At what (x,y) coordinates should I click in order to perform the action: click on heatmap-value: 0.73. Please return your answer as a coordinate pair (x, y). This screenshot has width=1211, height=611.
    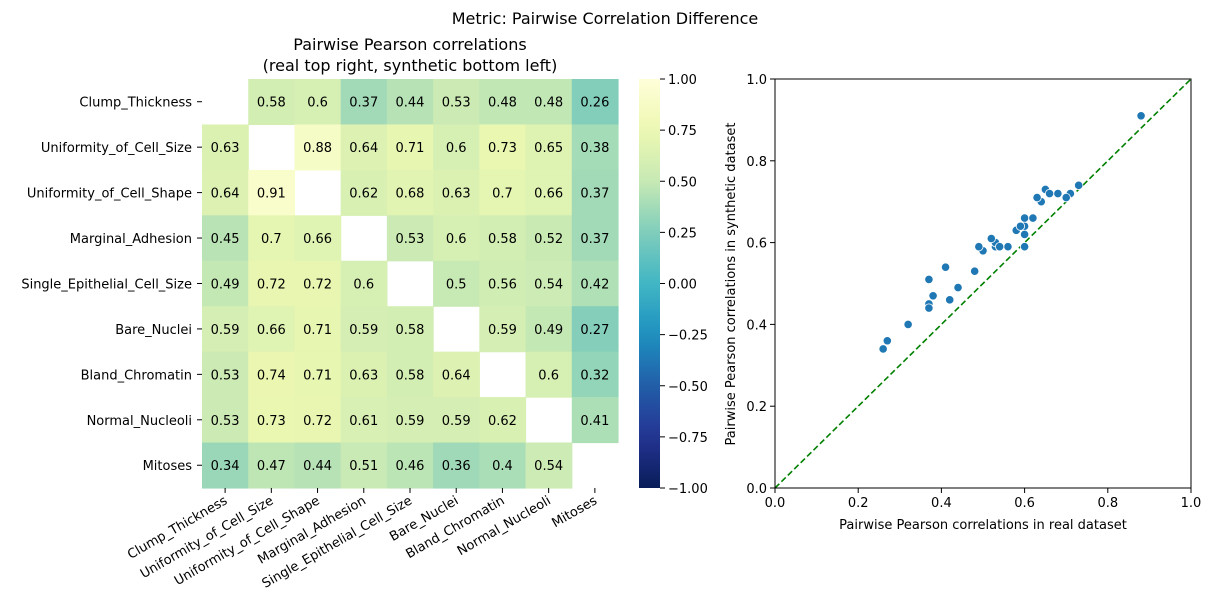
    Looking at the image, I should click on (271, 421).